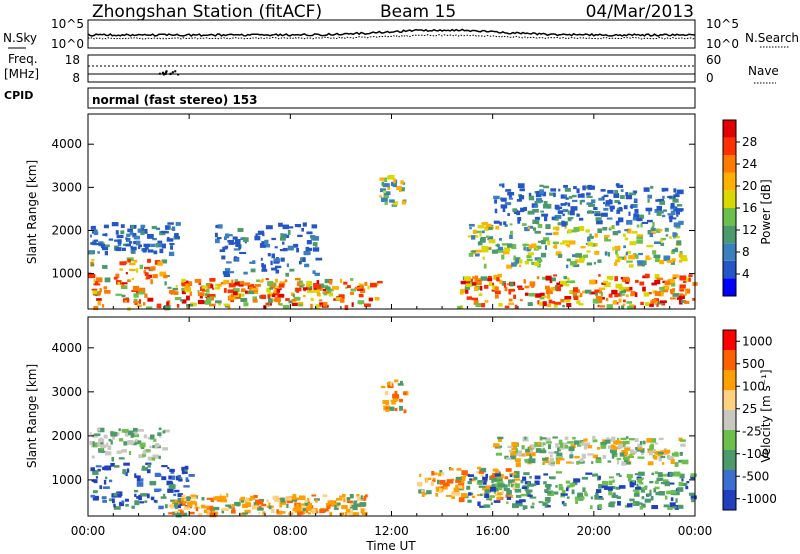 The width and height of the screenshot is (800, 554). What do you see at coordinates (729, 269) in the screenshot?
I see `colorbar-swatch` at bounding box center [729, 269].